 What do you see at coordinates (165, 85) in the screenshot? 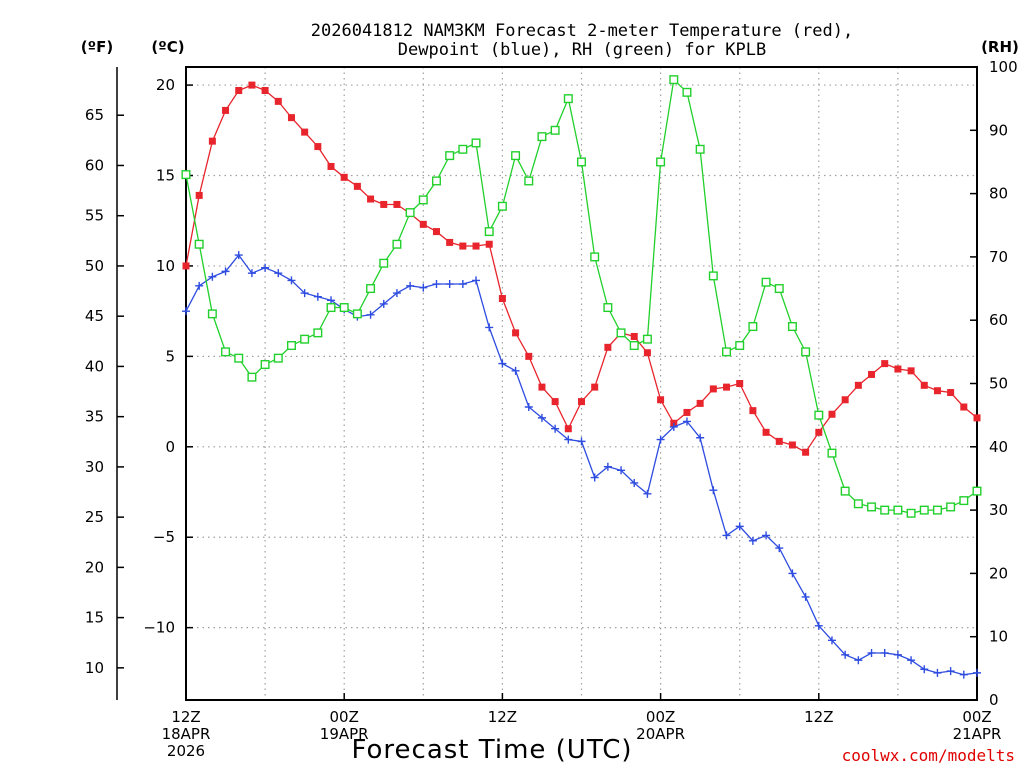
I see `celsius-tick-label: 20` at bounding box center [165, 85].